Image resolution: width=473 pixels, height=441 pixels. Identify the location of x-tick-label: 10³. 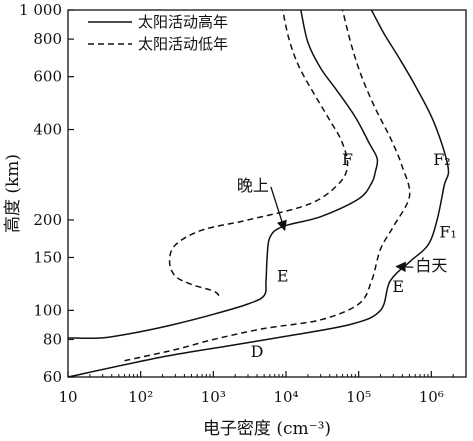
(213, 397).